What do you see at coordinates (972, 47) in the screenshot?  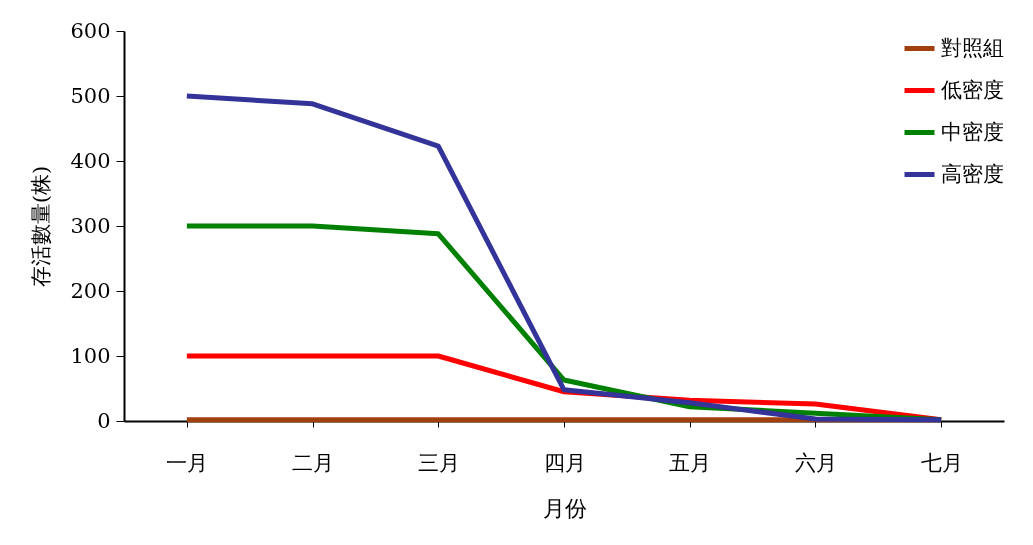 I see `legend-label: 對照組` at bounding box center [972, 47].